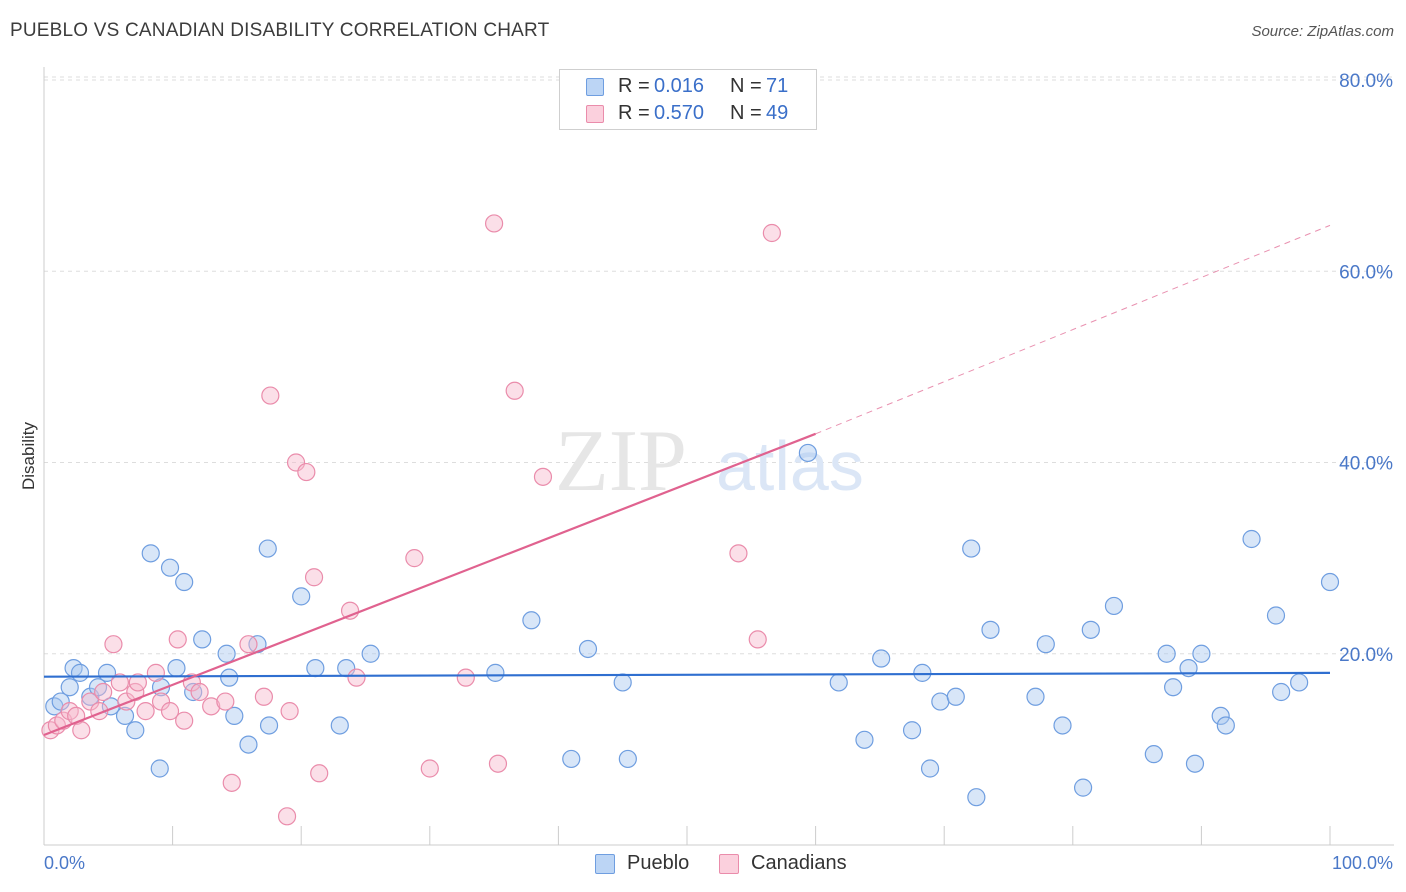  Describe the element at coordinates (777, 86) in the screenshot. I see `legend-n-value: 71` at that location.